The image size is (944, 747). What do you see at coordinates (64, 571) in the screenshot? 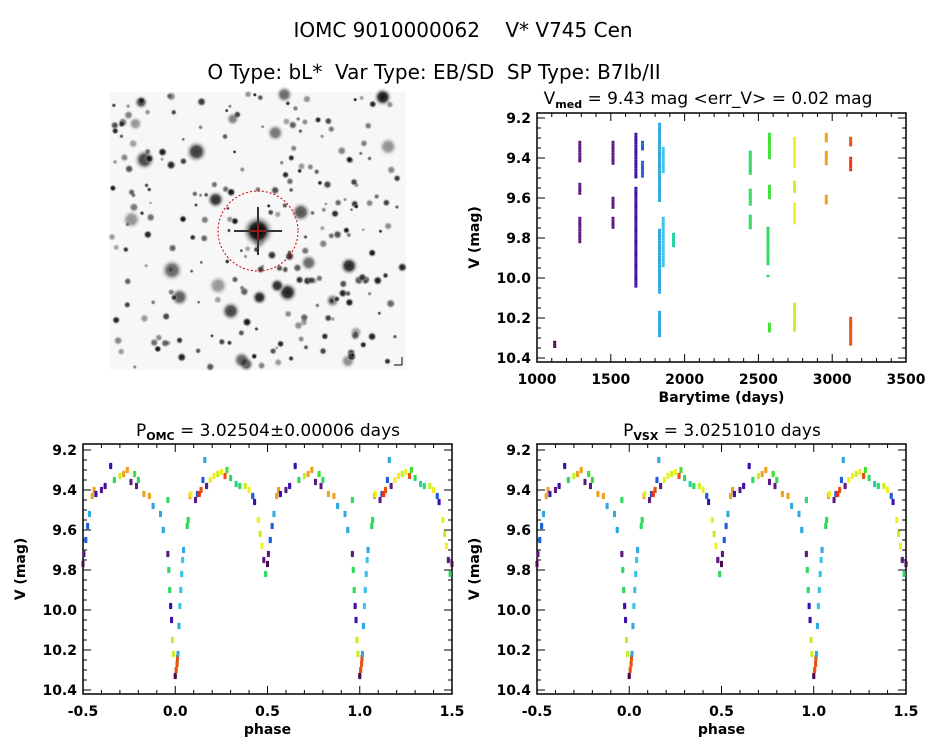
I see `y-tick-label: 9.8` at bounding box center [64, 571].